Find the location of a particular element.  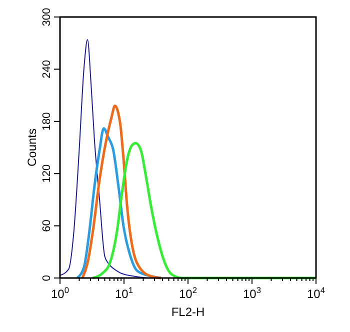

x-tick-label: 10$^{0}$ is located at coordinates (60, 293).